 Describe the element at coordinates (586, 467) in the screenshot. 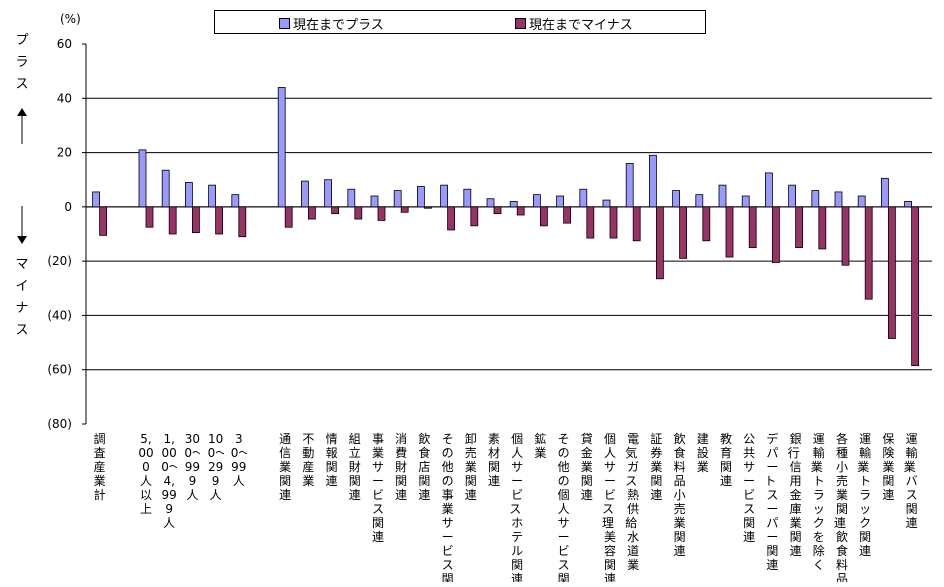

I see `x-tick-label: 貸金業関連` at that location.